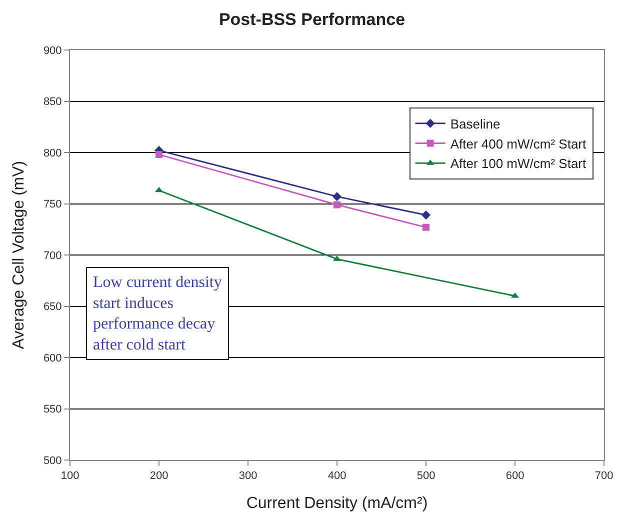 Image resolution: width=624 pixels, height=520 pixels. Describe the element at coordinates (52, 358) in the screenshot. I see `y-tick-label: 600` at that location.